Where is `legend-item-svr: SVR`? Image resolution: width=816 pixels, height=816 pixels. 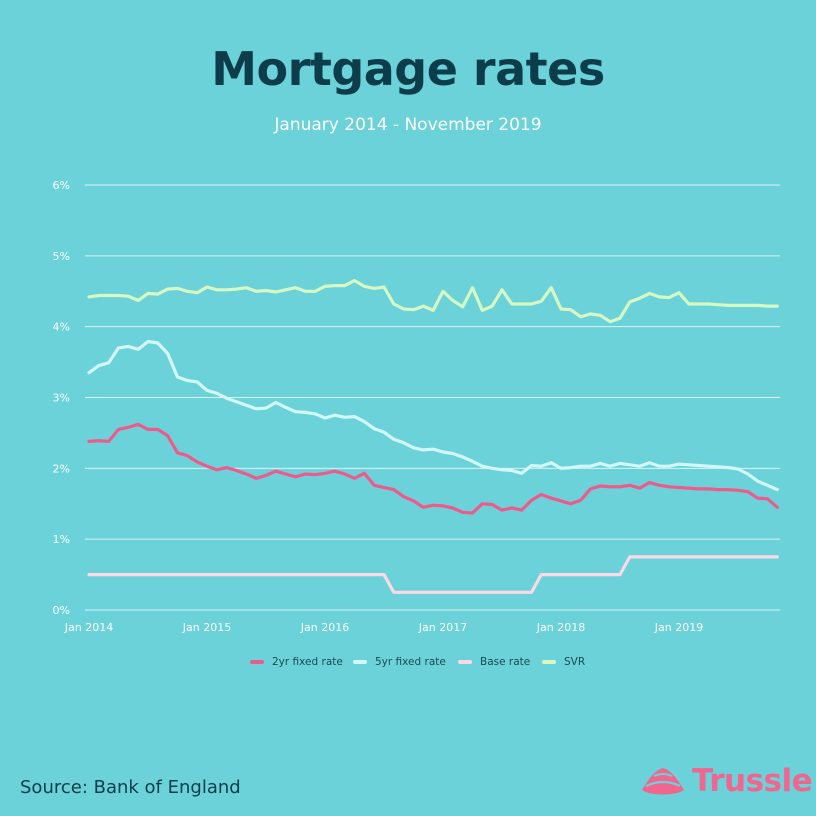 legend-item-svr: SVR is located at coordinates (563, 662).